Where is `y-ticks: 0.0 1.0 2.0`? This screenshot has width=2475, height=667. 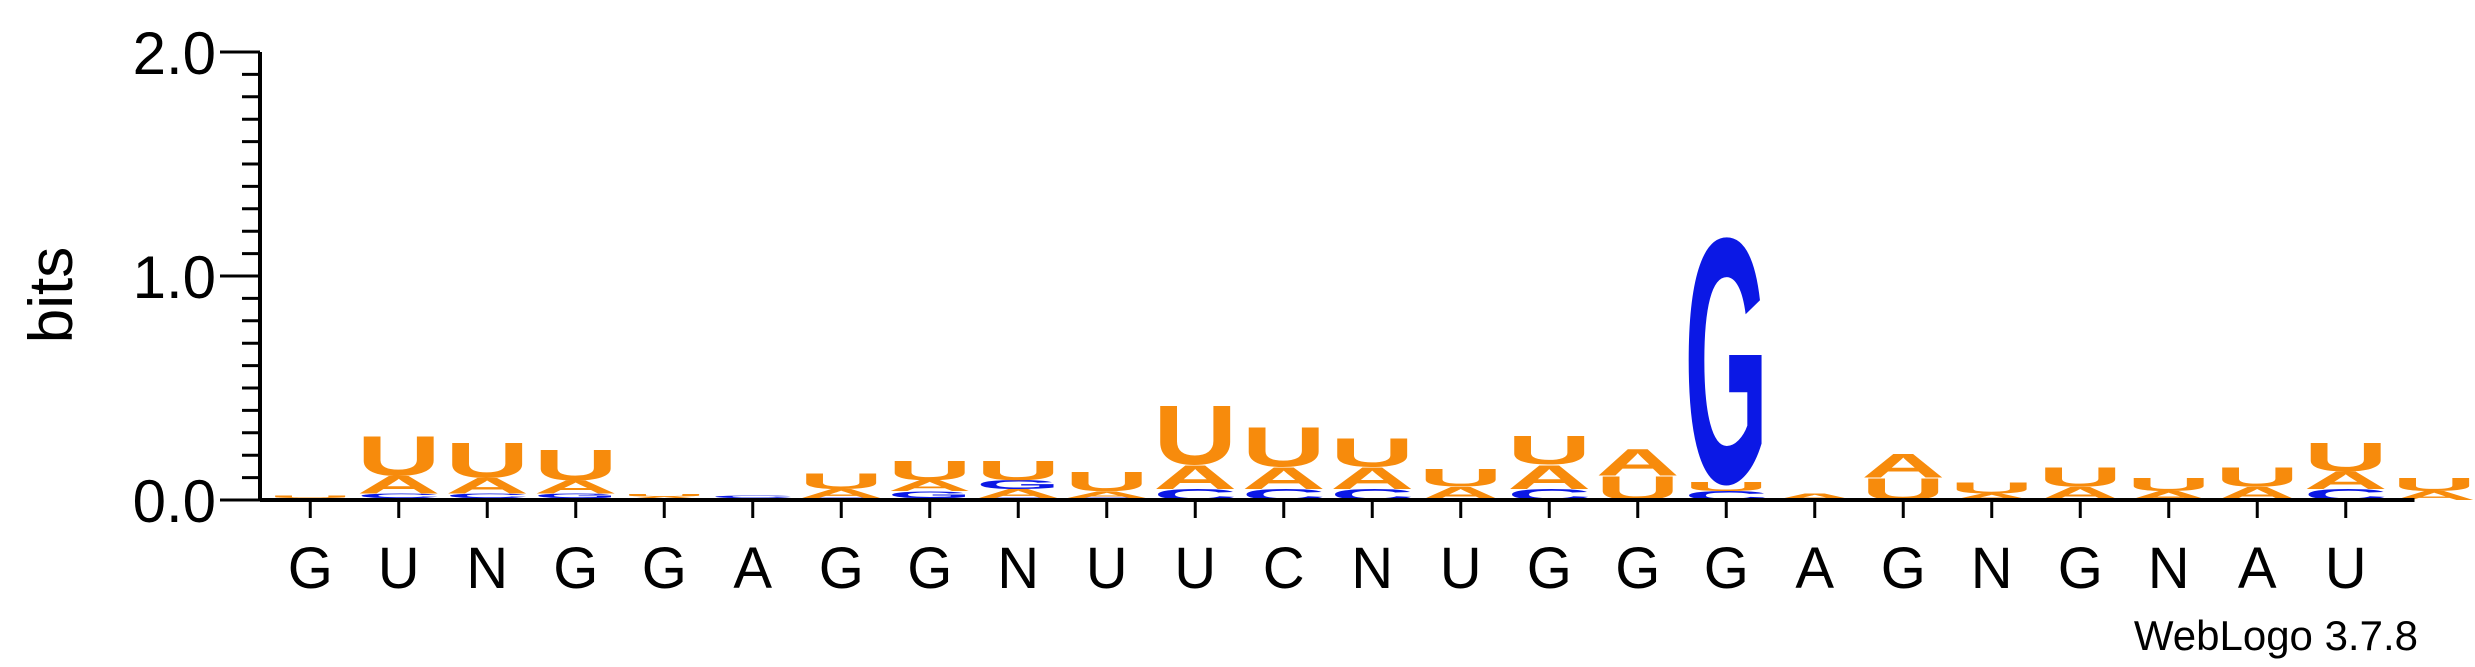
y-ticks: 0.0 1.0 2.0 is located at coordinates (196, 277).